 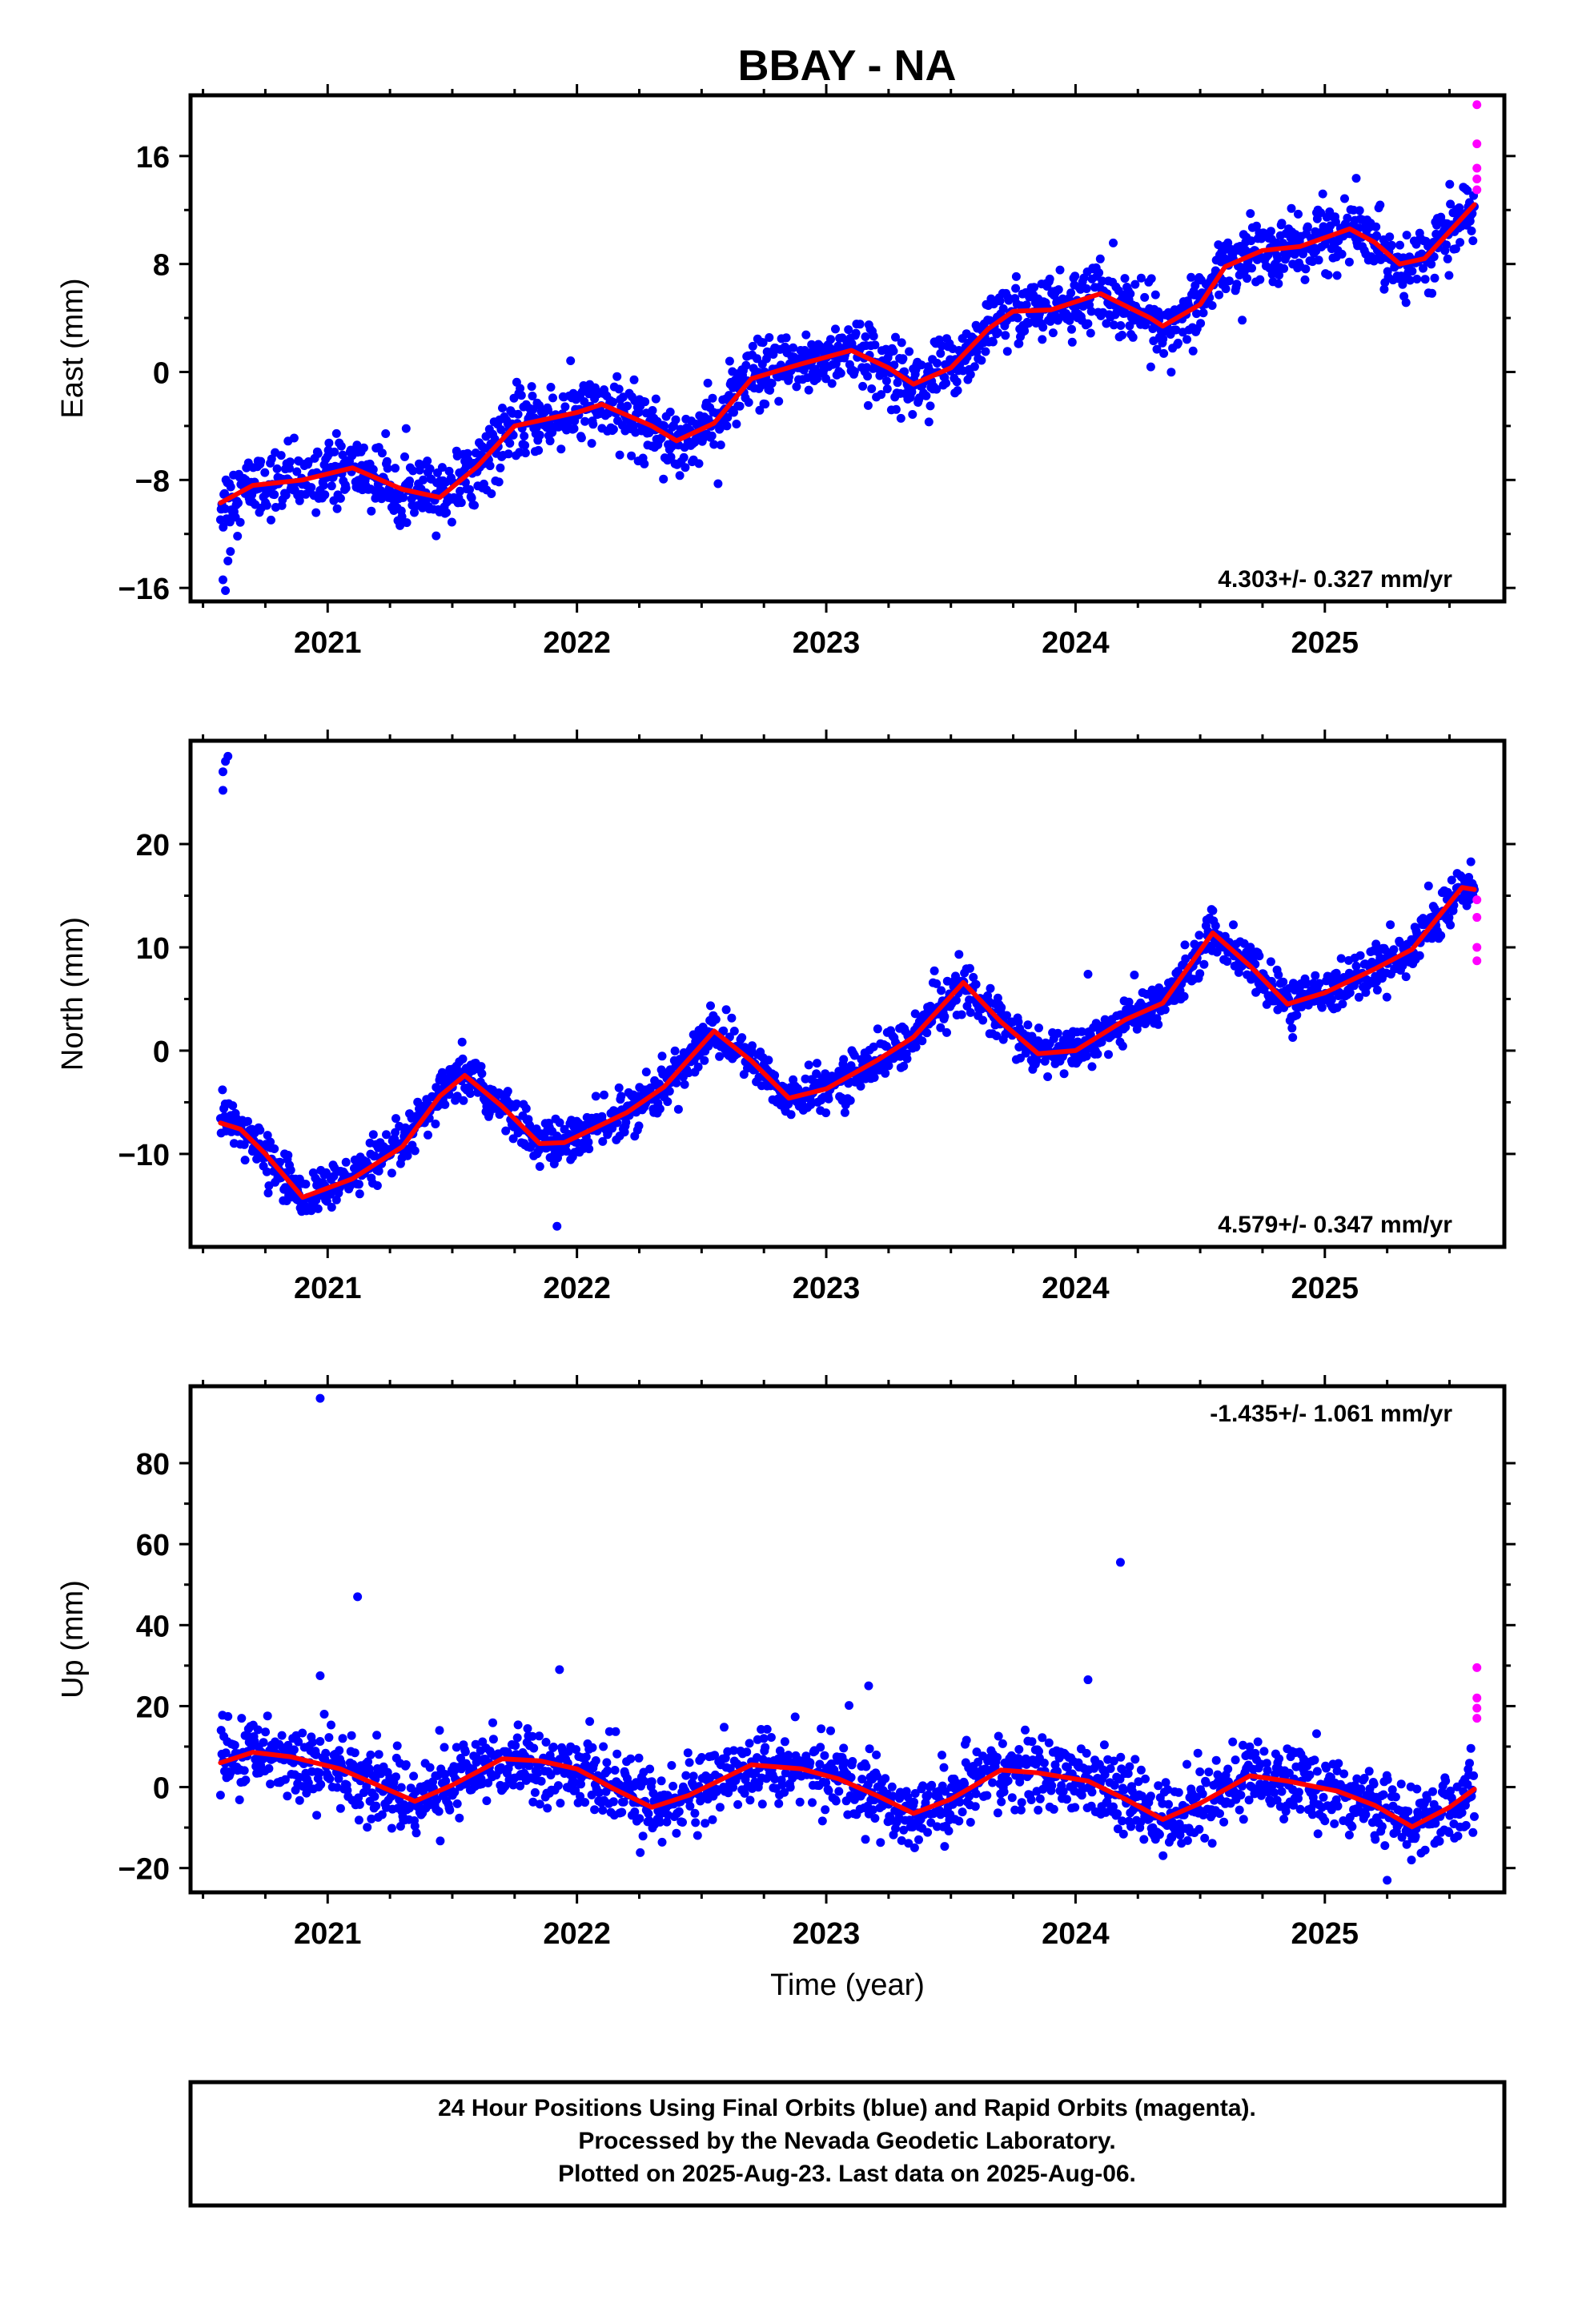 What do you see at coordinates (73, 348) in the screenshot?
I see `east-y-axis-label: East (mm)` at bounding box center [73, 348].